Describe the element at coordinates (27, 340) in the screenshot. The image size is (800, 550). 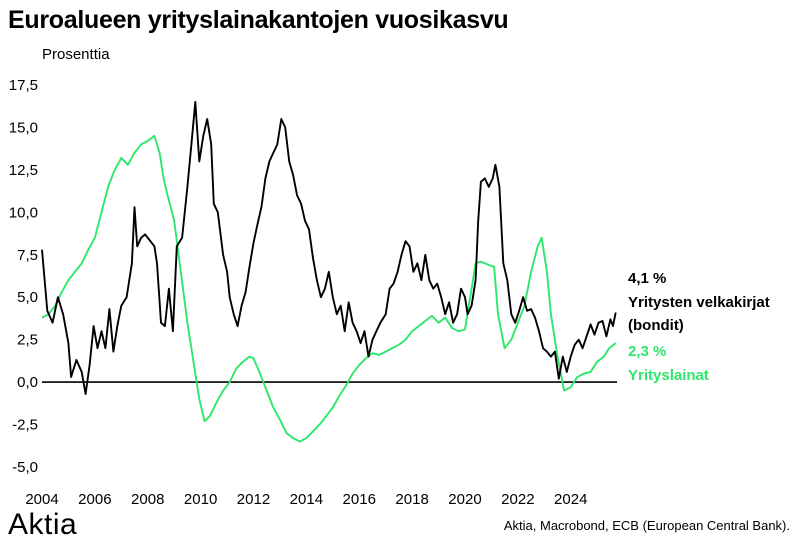
I see `y-tick-label: 2,5` at that location.